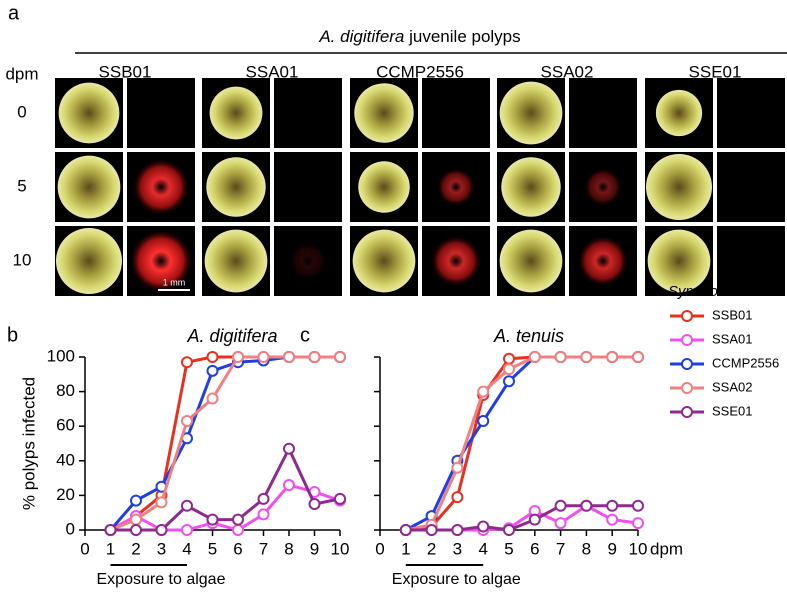 This screenshot has height=597, width=787. I want to click on y-tick-label: 60, so click(65, 425).